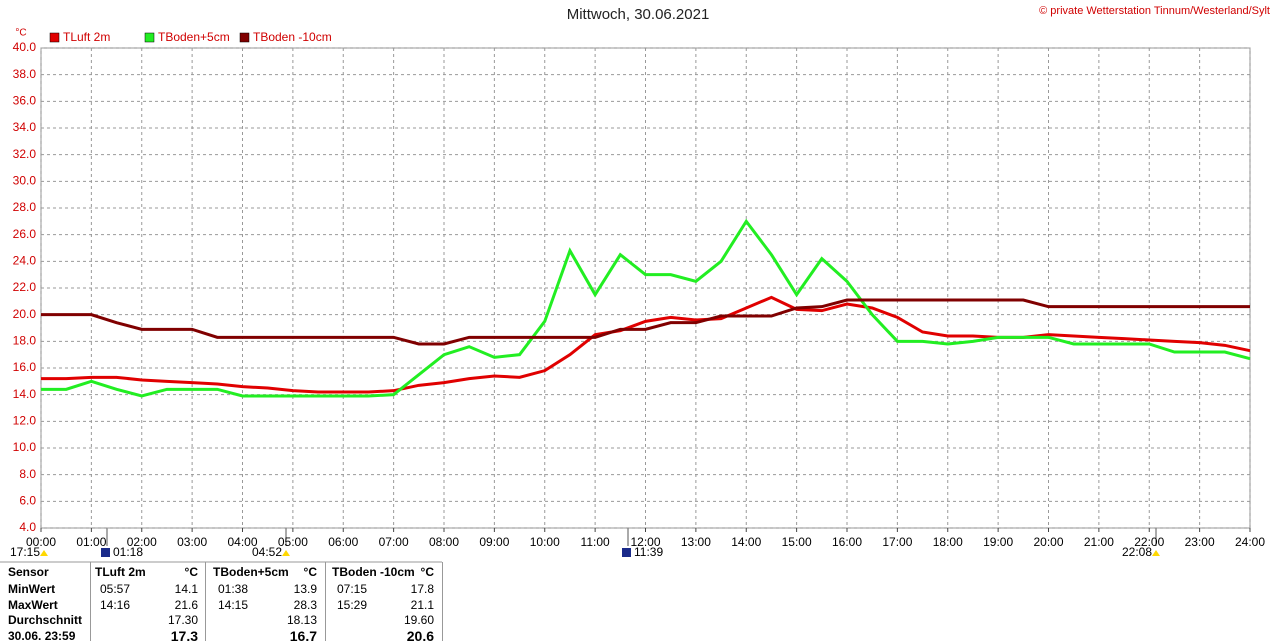  Describe the element at coordinates (746, 542) in the screenshot. I see `x-tick-label: 14:00` at that location.